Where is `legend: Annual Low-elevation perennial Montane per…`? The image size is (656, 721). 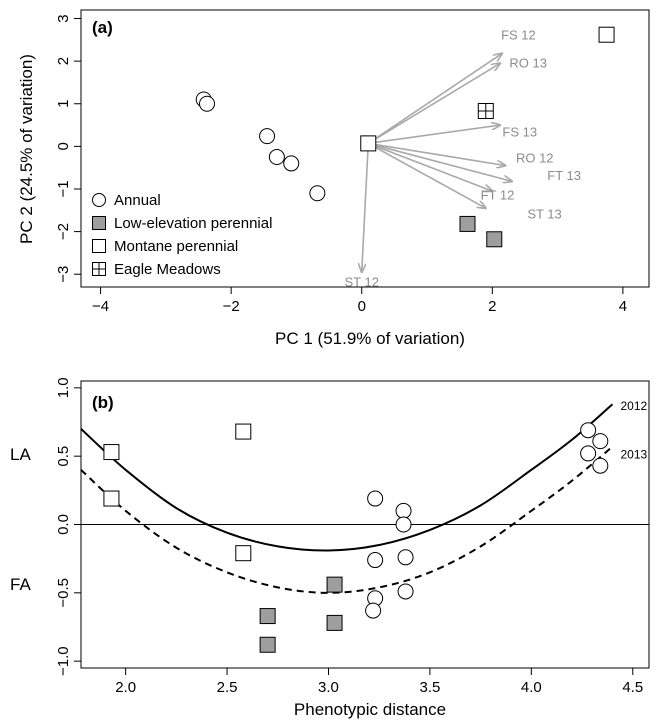 legend: Annual Low-elevation perennial Montane per… is located at coordinates (182, 235).